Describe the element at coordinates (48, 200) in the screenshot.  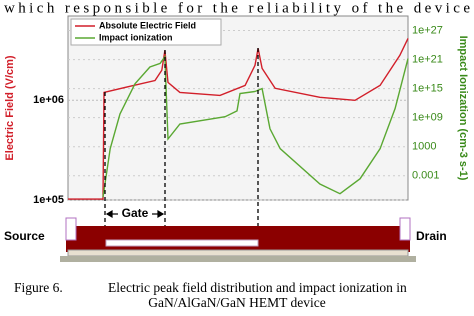
I see `y-tick-label: 1e+05` at that location.